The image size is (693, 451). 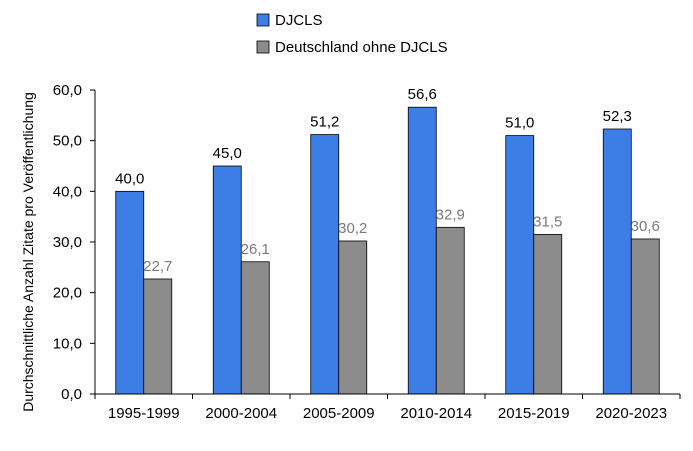 I want to click on legend-label-djcls: DJCLS, so click(x=299, y=20).